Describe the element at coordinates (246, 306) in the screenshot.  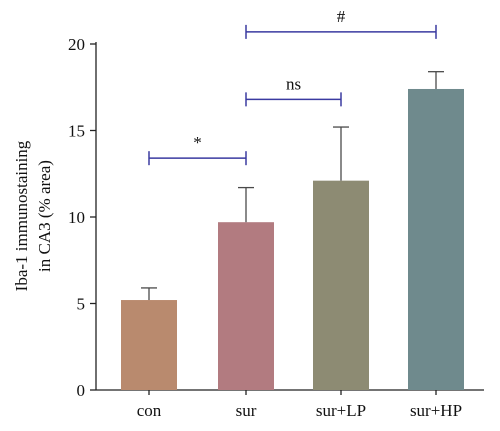
I see `bar-sur` at that location.